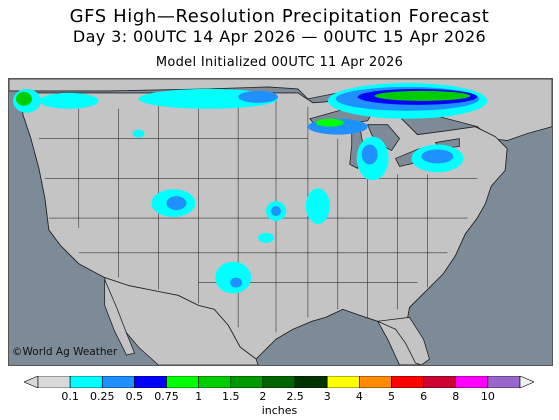 The width and height of the screenshot is (559, 420). What do you see at coordinates (134, 396) in the screenshot?
I see `legend-label: 0.5` at bounding box center [134, 396].